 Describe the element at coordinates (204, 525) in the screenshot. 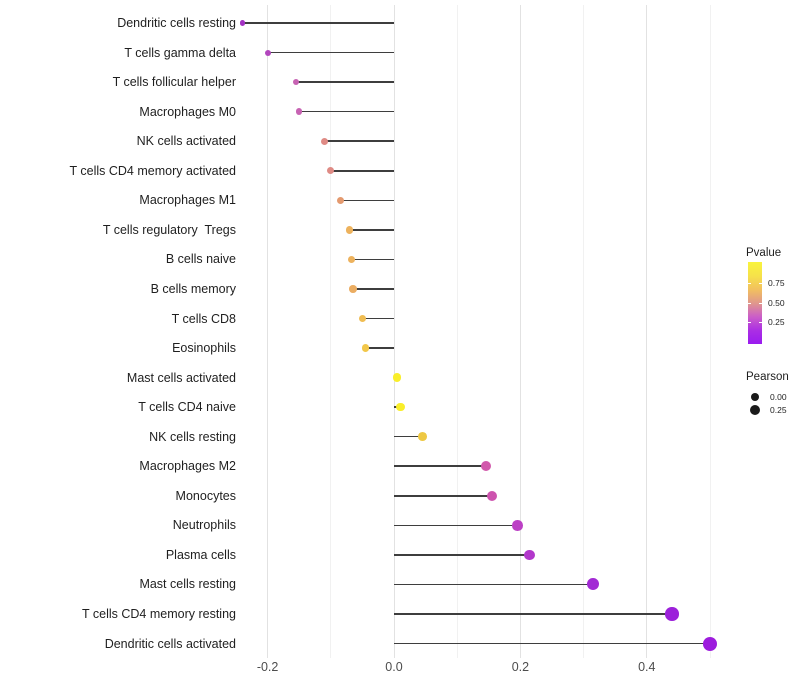

I see `category-label: Neutrophils` at that location.